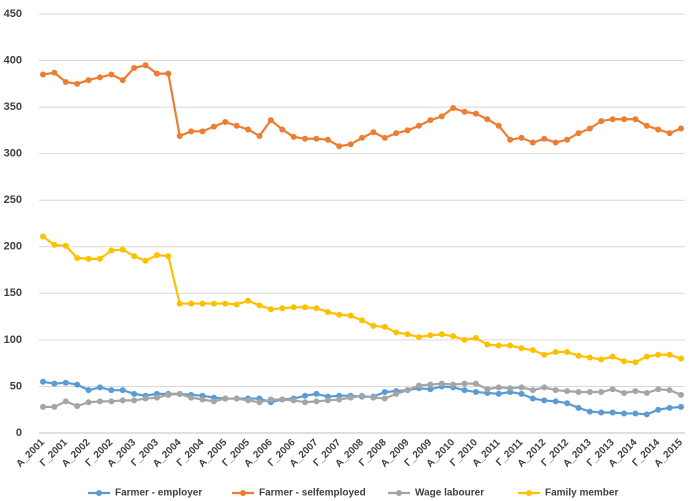 The width and height of the screenshot is (695, 501). I want to click on legend-label: Farmer - employer, so click(158, 493).